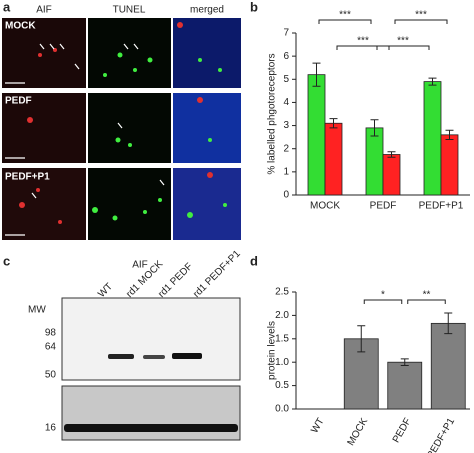  What do you see at coordinates (51, 347) in the screenshot?
I see `mw-marker: 64` at bounding box center [51, 347].